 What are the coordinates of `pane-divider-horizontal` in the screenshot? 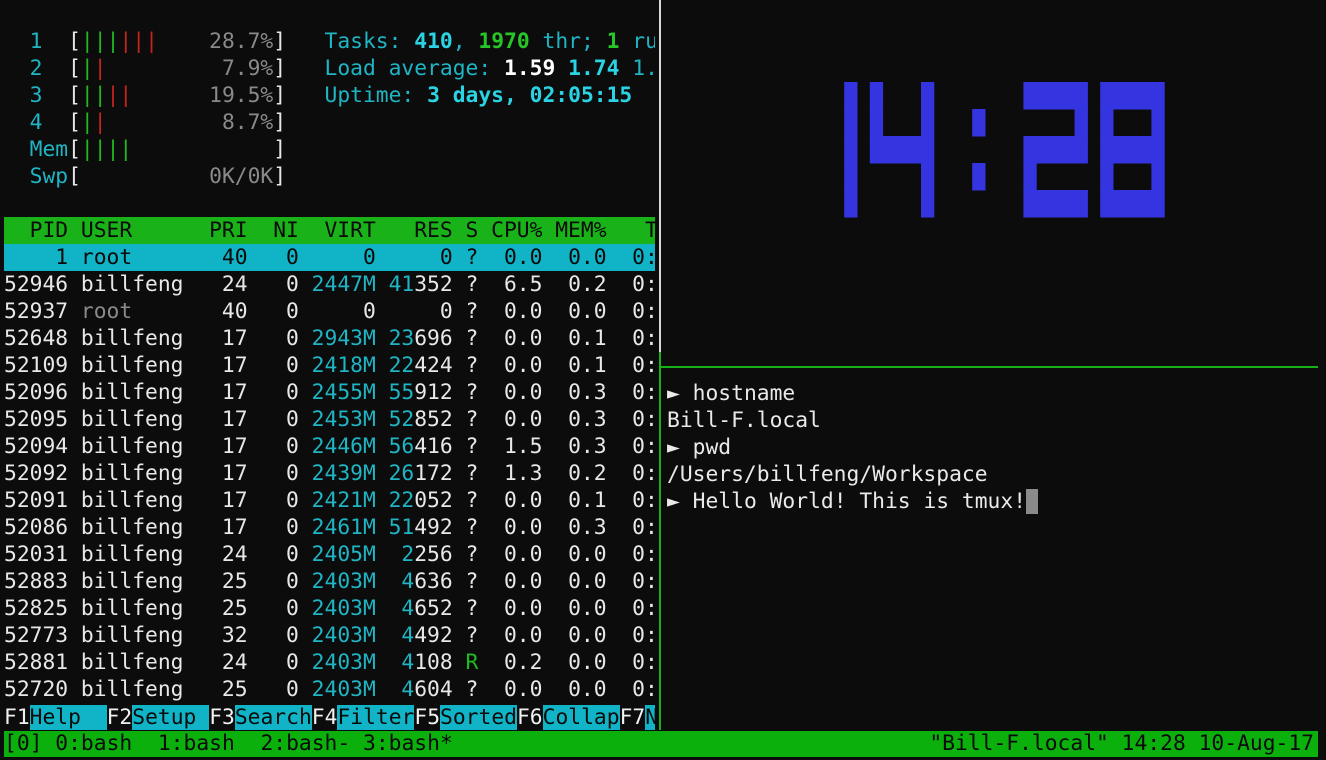 It's located at (989, 367).